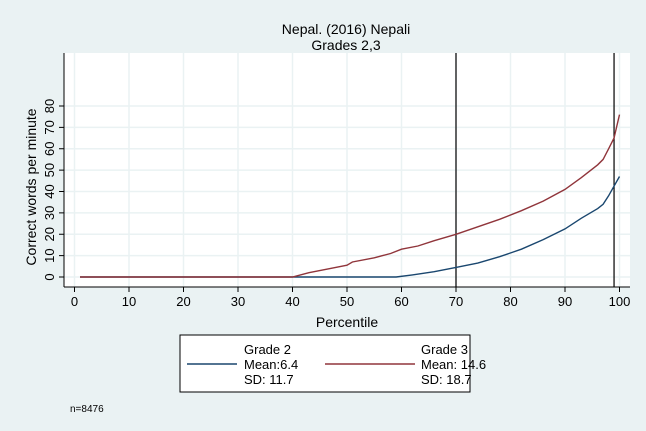  I want to click on x-tick-label: 100, so click(620, 301).